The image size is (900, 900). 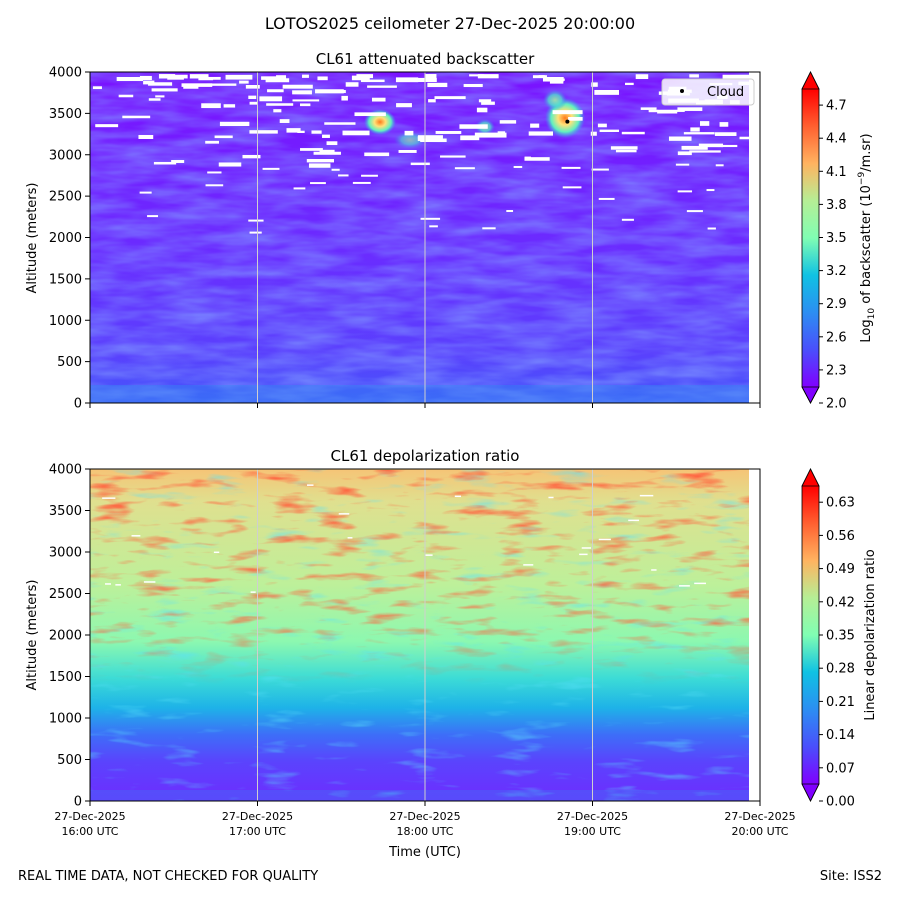 What do you see at coordinates (89, 831) in the screenshot?
I see `depolarization-x-tick-time: 16:00 UTC` at bounding box center [89, 831].